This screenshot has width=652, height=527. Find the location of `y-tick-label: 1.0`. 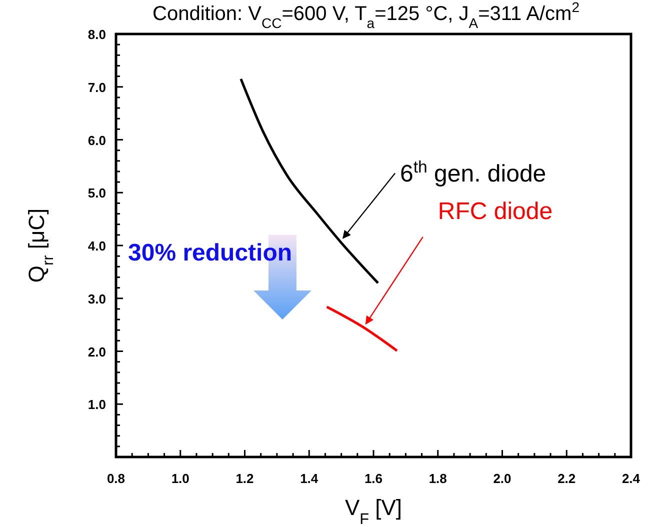

y-tick-label: 1.0 is located at coordinates (97, 404).